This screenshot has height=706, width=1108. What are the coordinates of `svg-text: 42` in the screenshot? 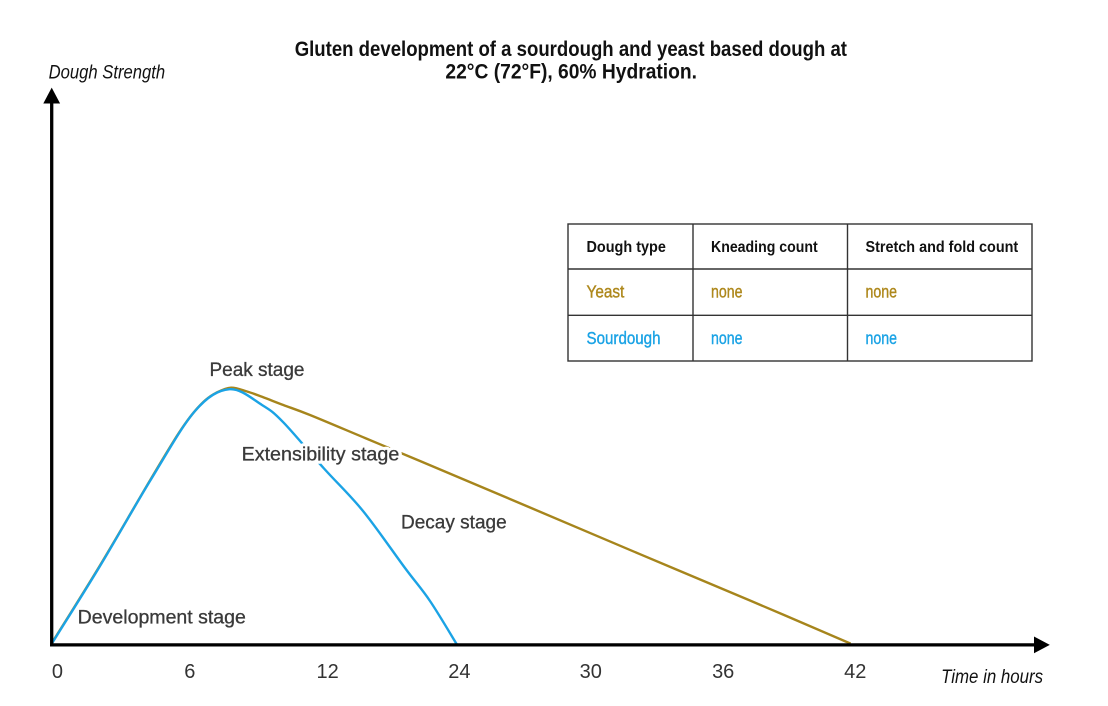 It's located at (855, 672).